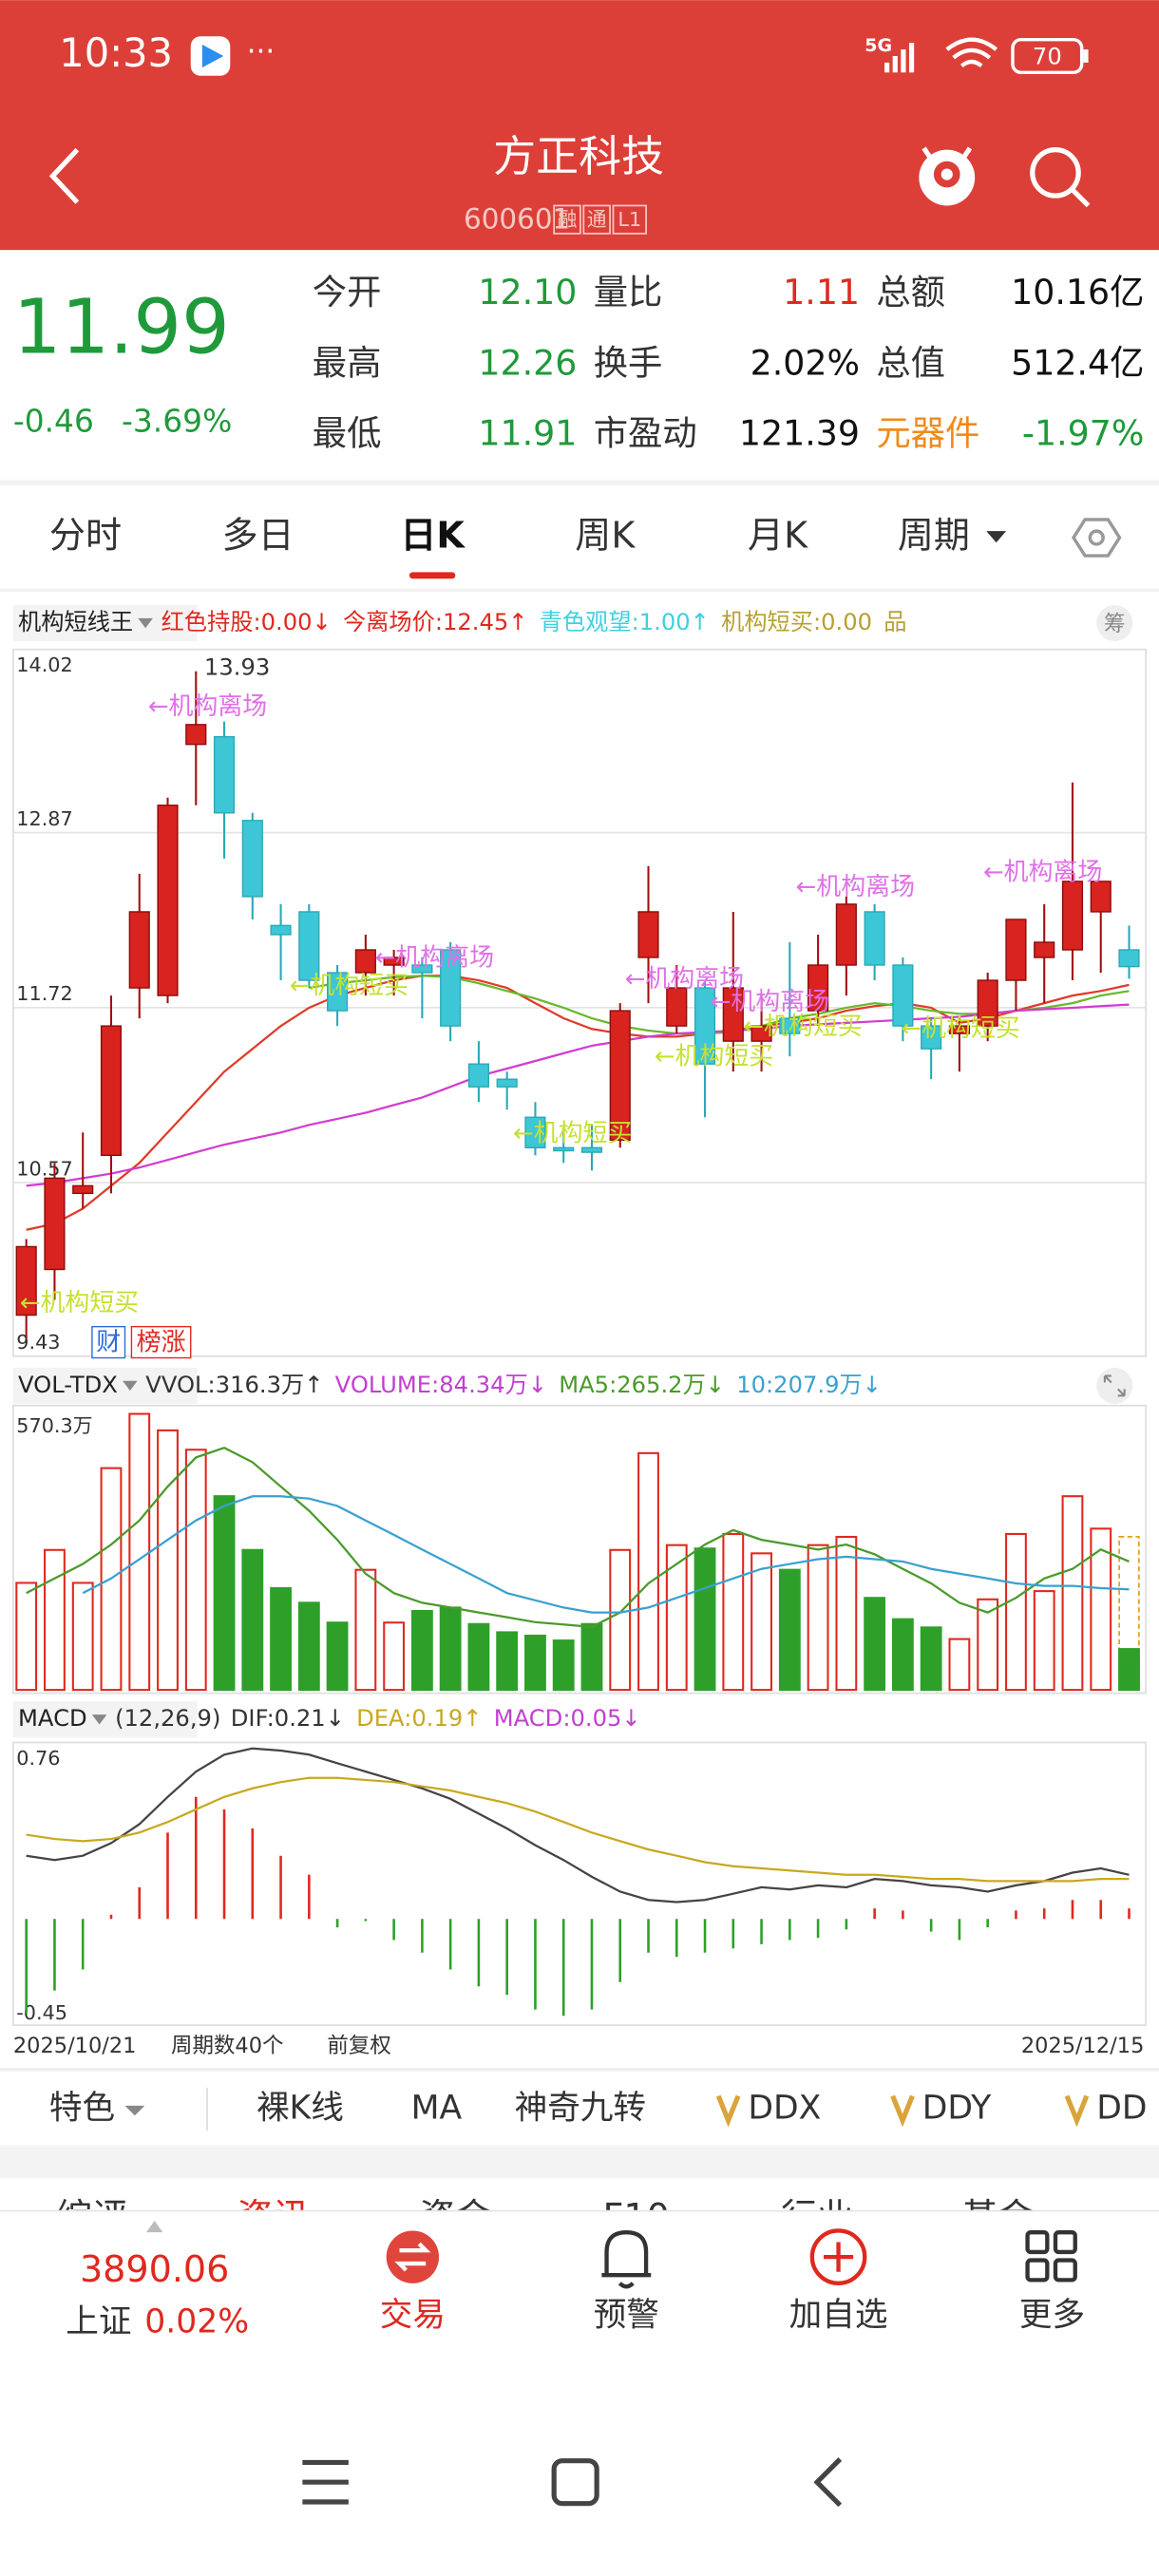 This screenshot has width=1159, height=2576. What do you see at coordinates (579, 2162) in the screenshot?
I see `gap` at bounding box center [579, 2162].